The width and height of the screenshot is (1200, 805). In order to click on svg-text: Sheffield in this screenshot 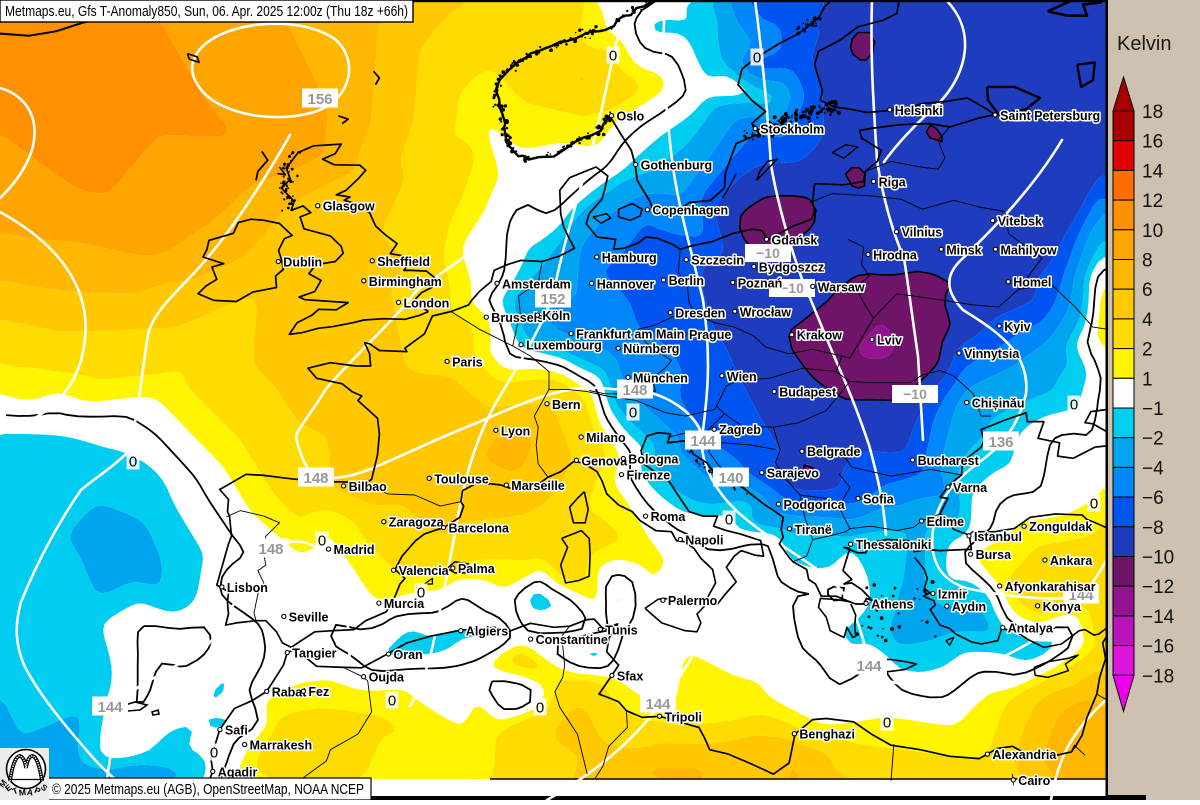, I will do `click(403, 262)`.